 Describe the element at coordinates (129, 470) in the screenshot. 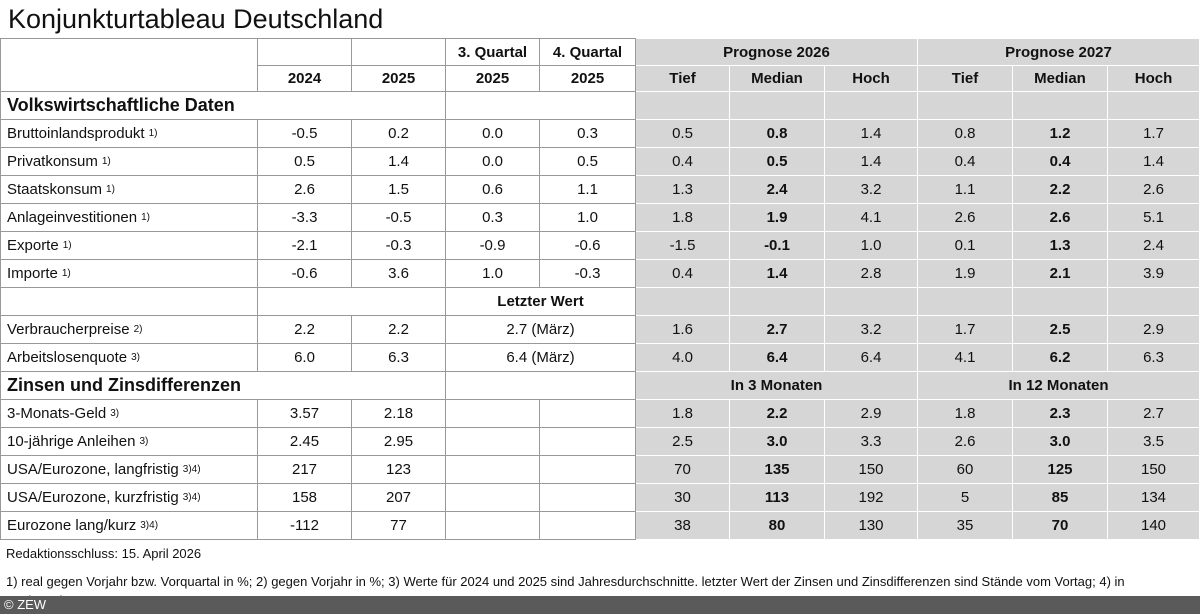

I see `row-label: USA/Eurozone, langfristig 3)4)` at that location.